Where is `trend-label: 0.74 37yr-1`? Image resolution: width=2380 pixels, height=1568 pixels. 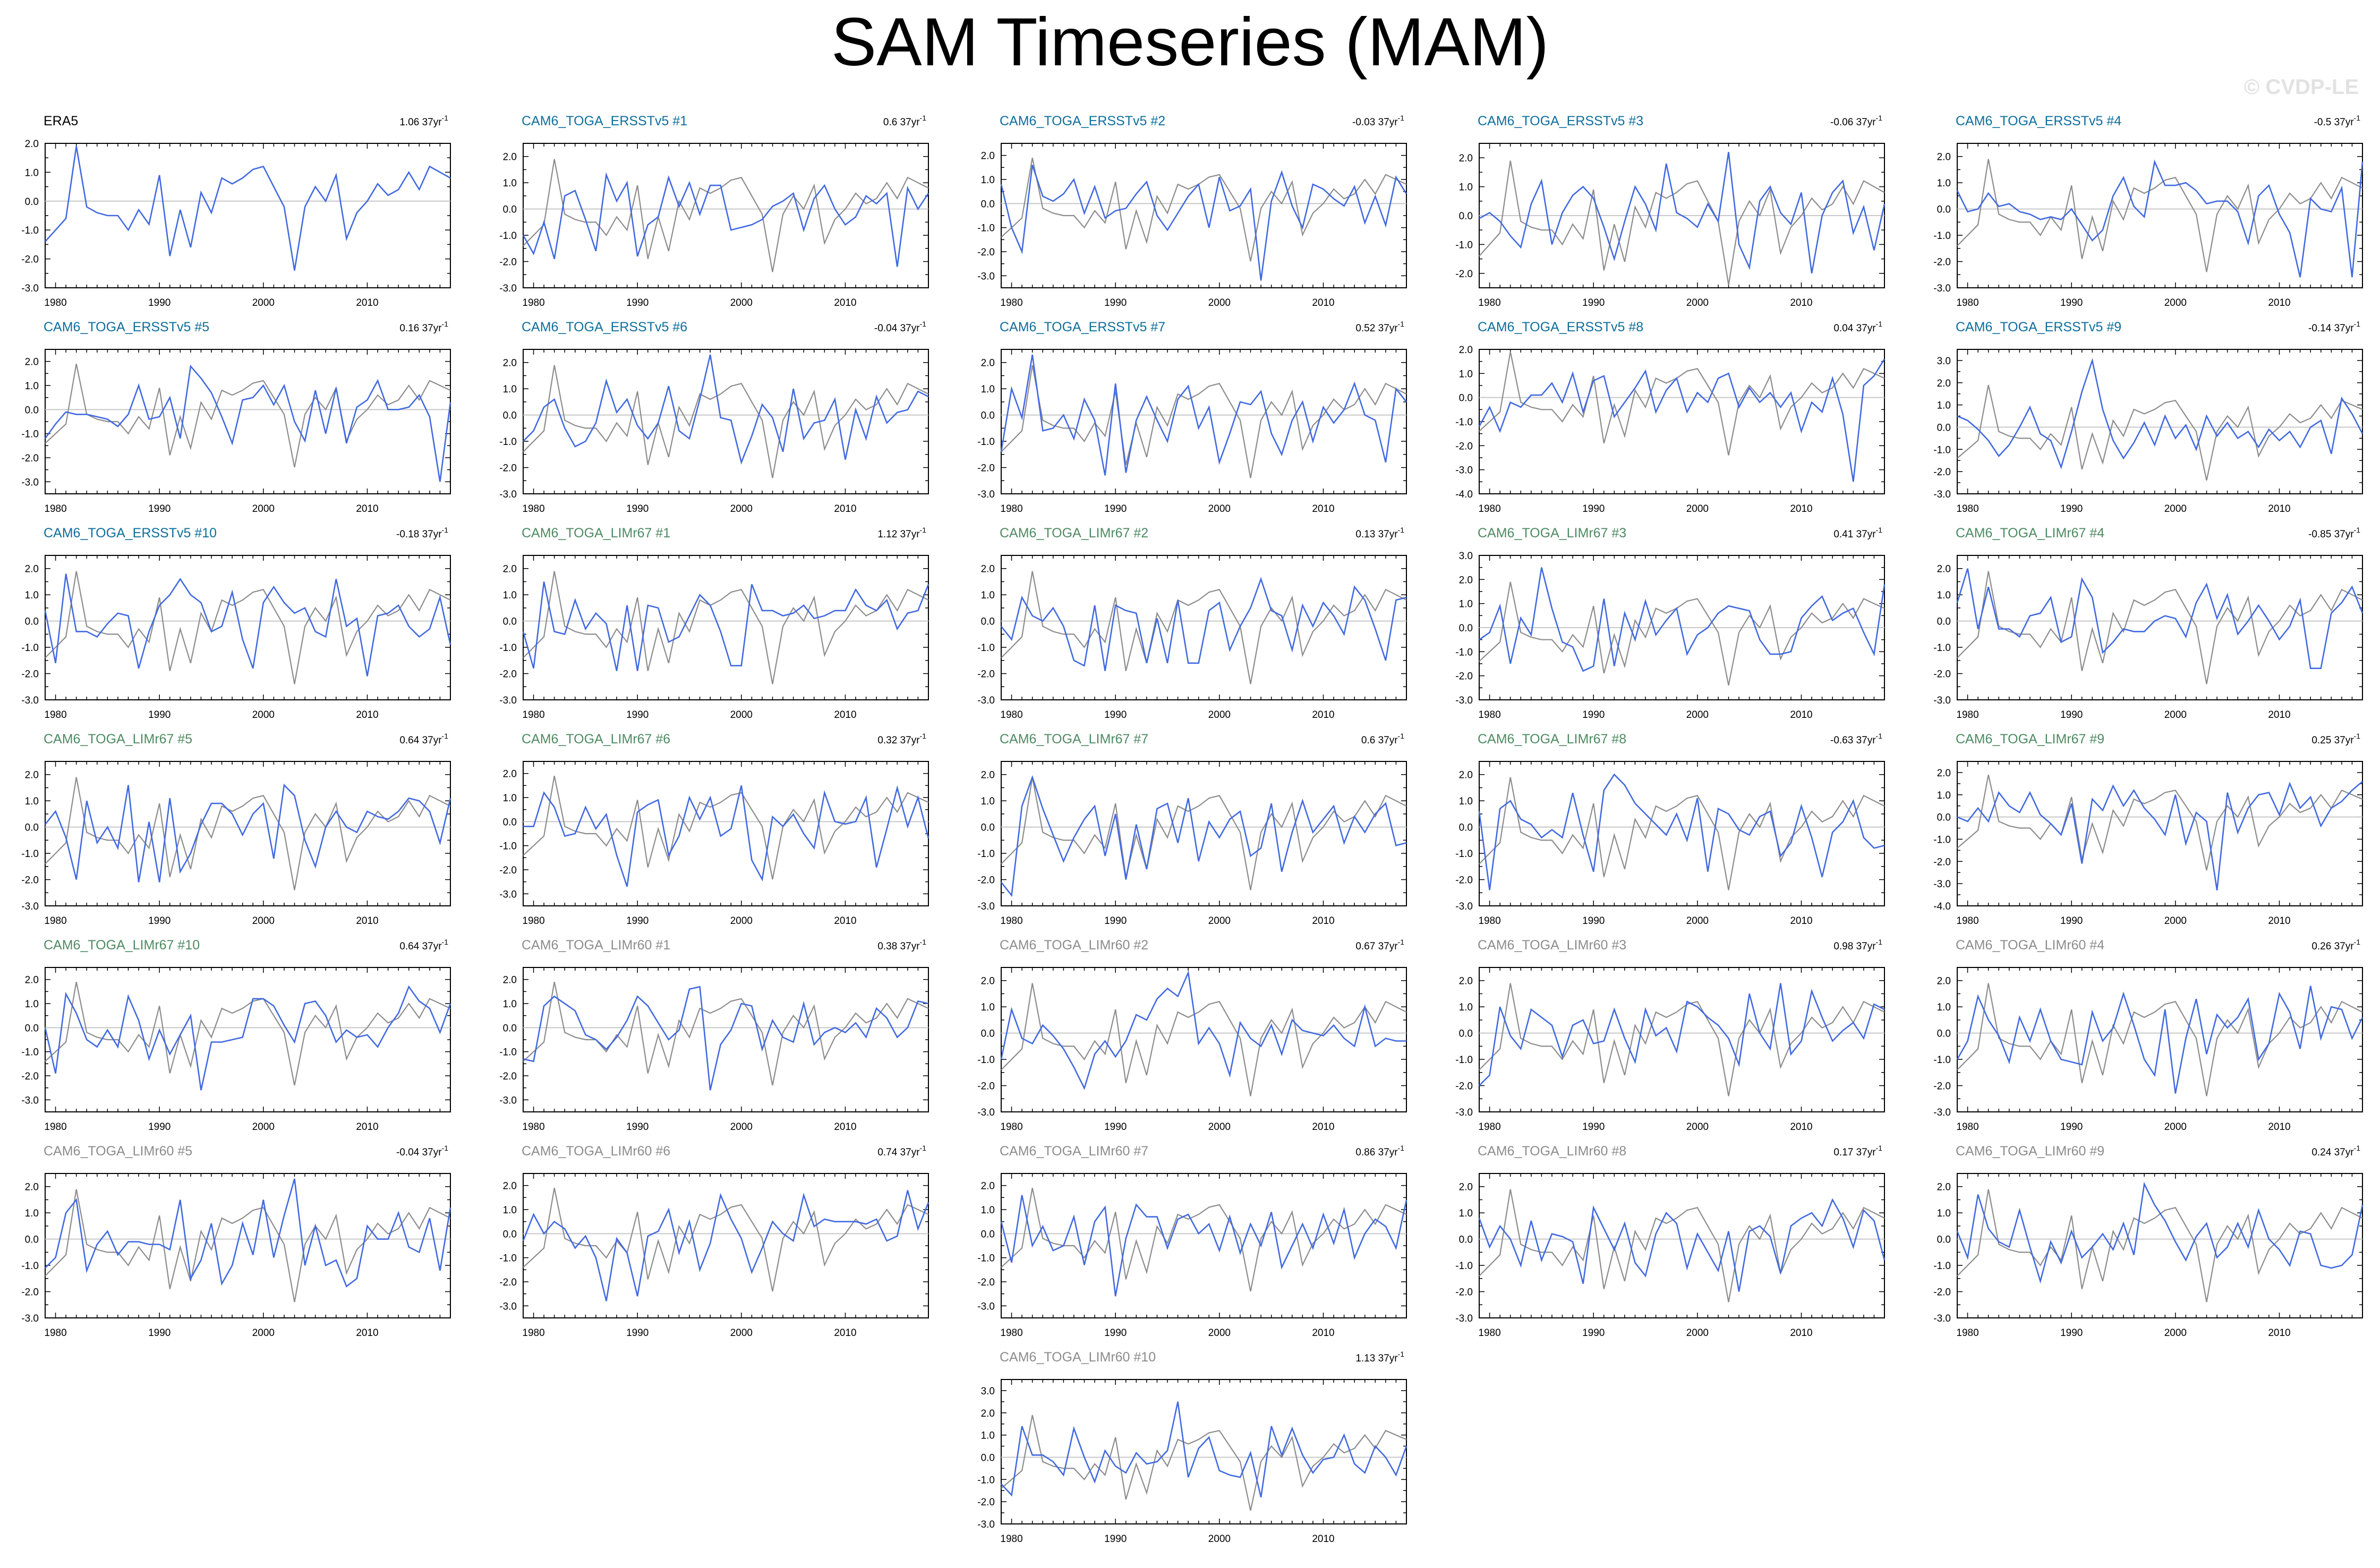
trend-label: 0.74 37yr-1 is located at coordinates (901, 1151).